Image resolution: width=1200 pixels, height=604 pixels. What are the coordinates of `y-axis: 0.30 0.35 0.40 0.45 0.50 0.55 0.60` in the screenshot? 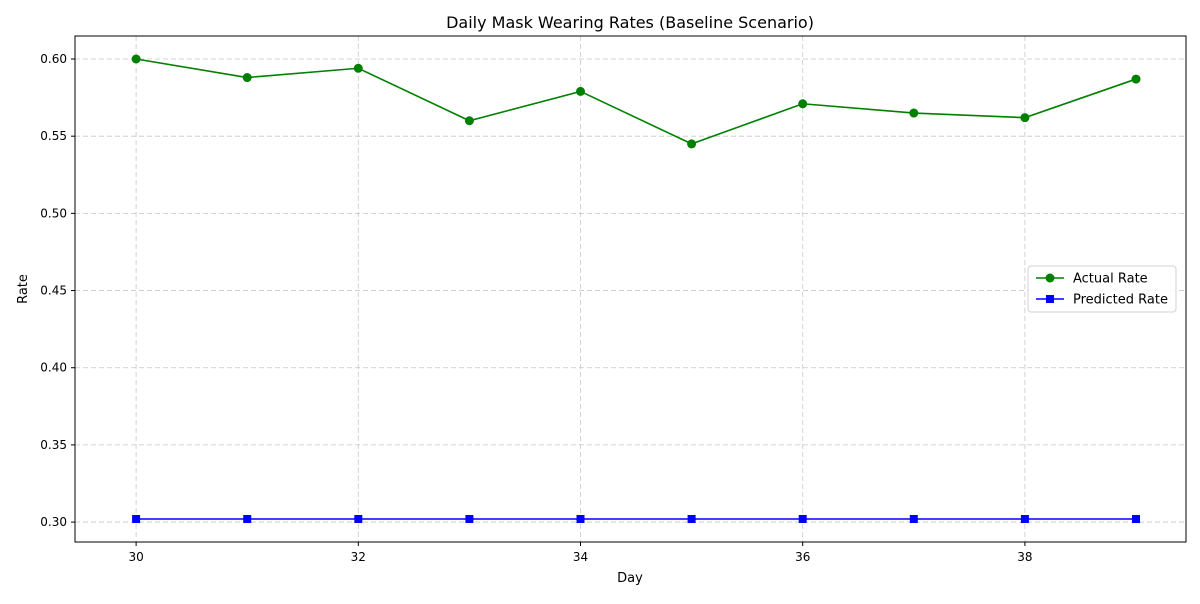 It's located at (57, 290).